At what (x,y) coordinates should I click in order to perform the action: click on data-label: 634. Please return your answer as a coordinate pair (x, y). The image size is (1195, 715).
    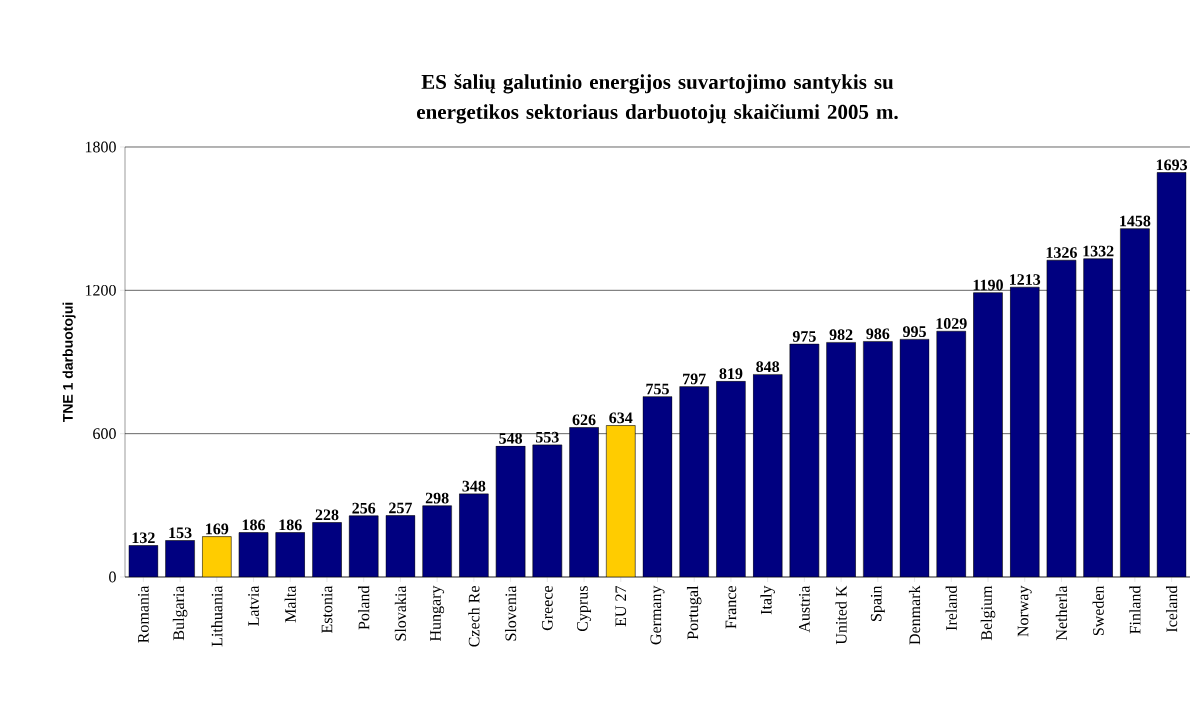
    Looking at the image, I should click on (621, 418).